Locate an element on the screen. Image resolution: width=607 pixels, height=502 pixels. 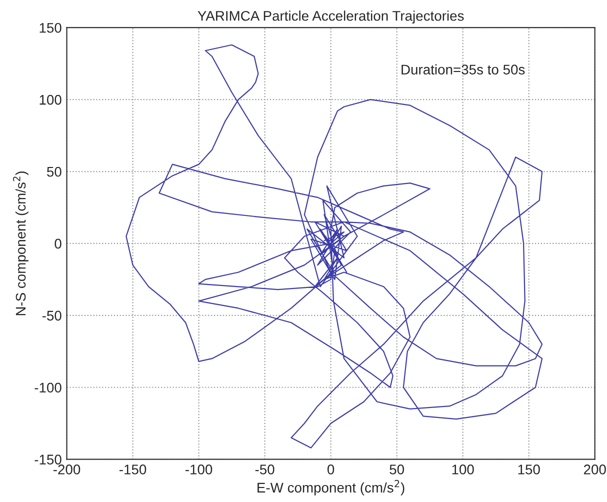
chart-title: YARIMCA Particle Acceleration Trajectories is located at coordinates (331, 17).